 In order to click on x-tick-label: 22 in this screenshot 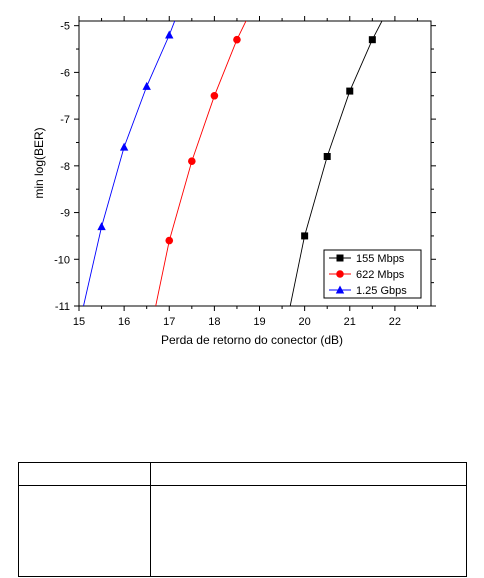, I will do `click(395, 322)`.